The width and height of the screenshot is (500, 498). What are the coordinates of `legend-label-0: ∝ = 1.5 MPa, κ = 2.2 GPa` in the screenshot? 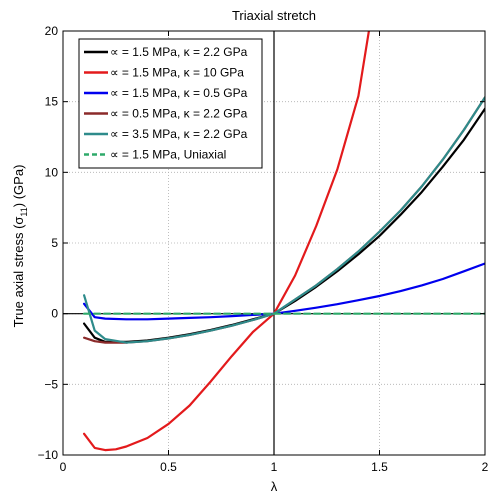 It's located at (179, 52).